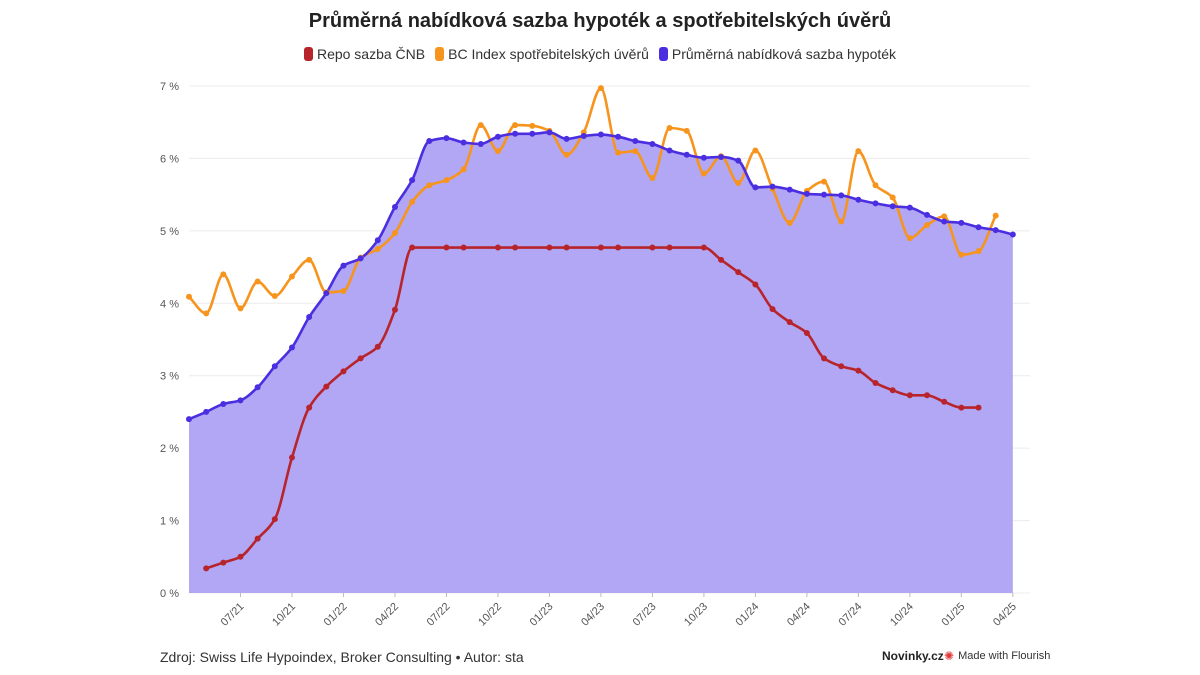 The image size is (1200, 675). I want to click on y-tick-label: 2 %, so click(169, 449).